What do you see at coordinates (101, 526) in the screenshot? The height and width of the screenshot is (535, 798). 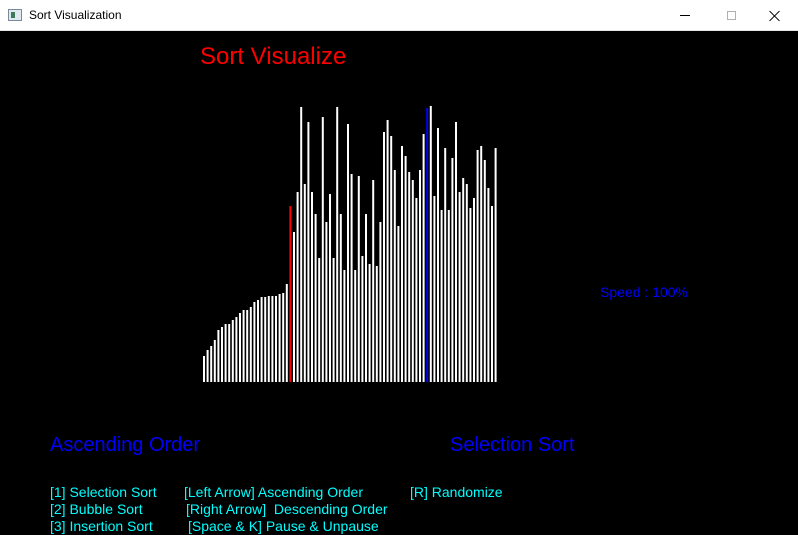 I see `control-insertion-sort: [3] Insertion Sort` at bounding box center [101, 526].